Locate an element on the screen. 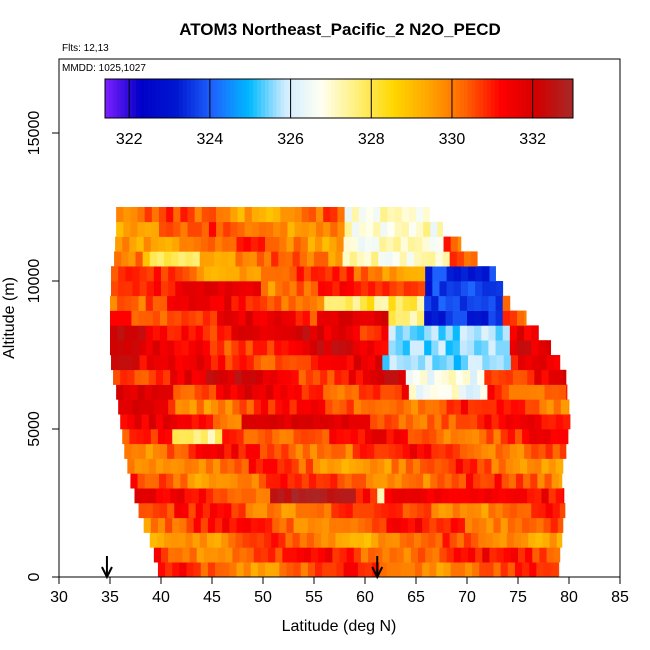 Image resolution: width=650 pixels, height=650 pixels. x-tick-label: 40 is located at coordinates (161, 597).